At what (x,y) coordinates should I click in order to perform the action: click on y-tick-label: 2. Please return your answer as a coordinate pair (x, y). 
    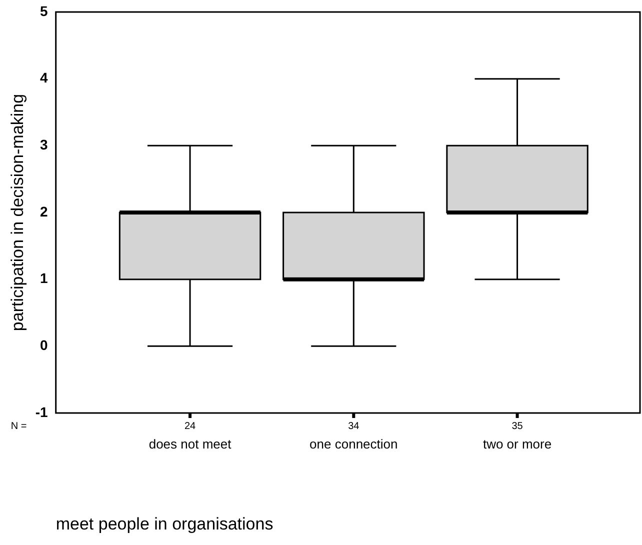
    Looking at the image, I should click on (44, 211).